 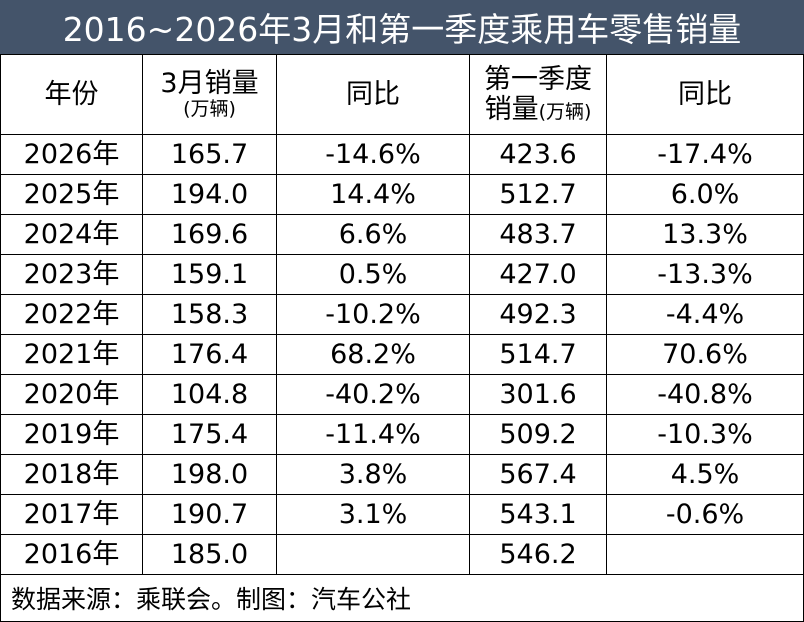 I want to click on table-cell: 2020年, so click(x=71, y=395).